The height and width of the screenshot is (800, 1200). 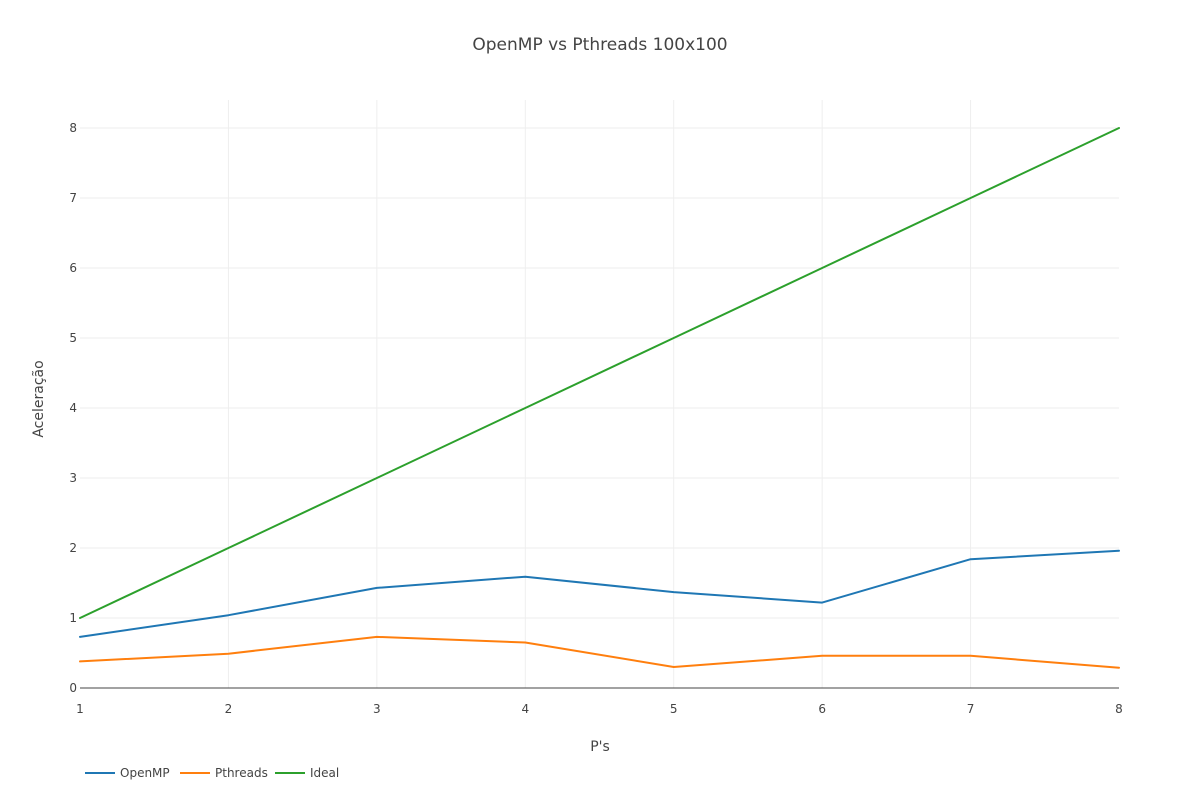 I want to click on y-tick-label: 3, so click(x=73, y=478).